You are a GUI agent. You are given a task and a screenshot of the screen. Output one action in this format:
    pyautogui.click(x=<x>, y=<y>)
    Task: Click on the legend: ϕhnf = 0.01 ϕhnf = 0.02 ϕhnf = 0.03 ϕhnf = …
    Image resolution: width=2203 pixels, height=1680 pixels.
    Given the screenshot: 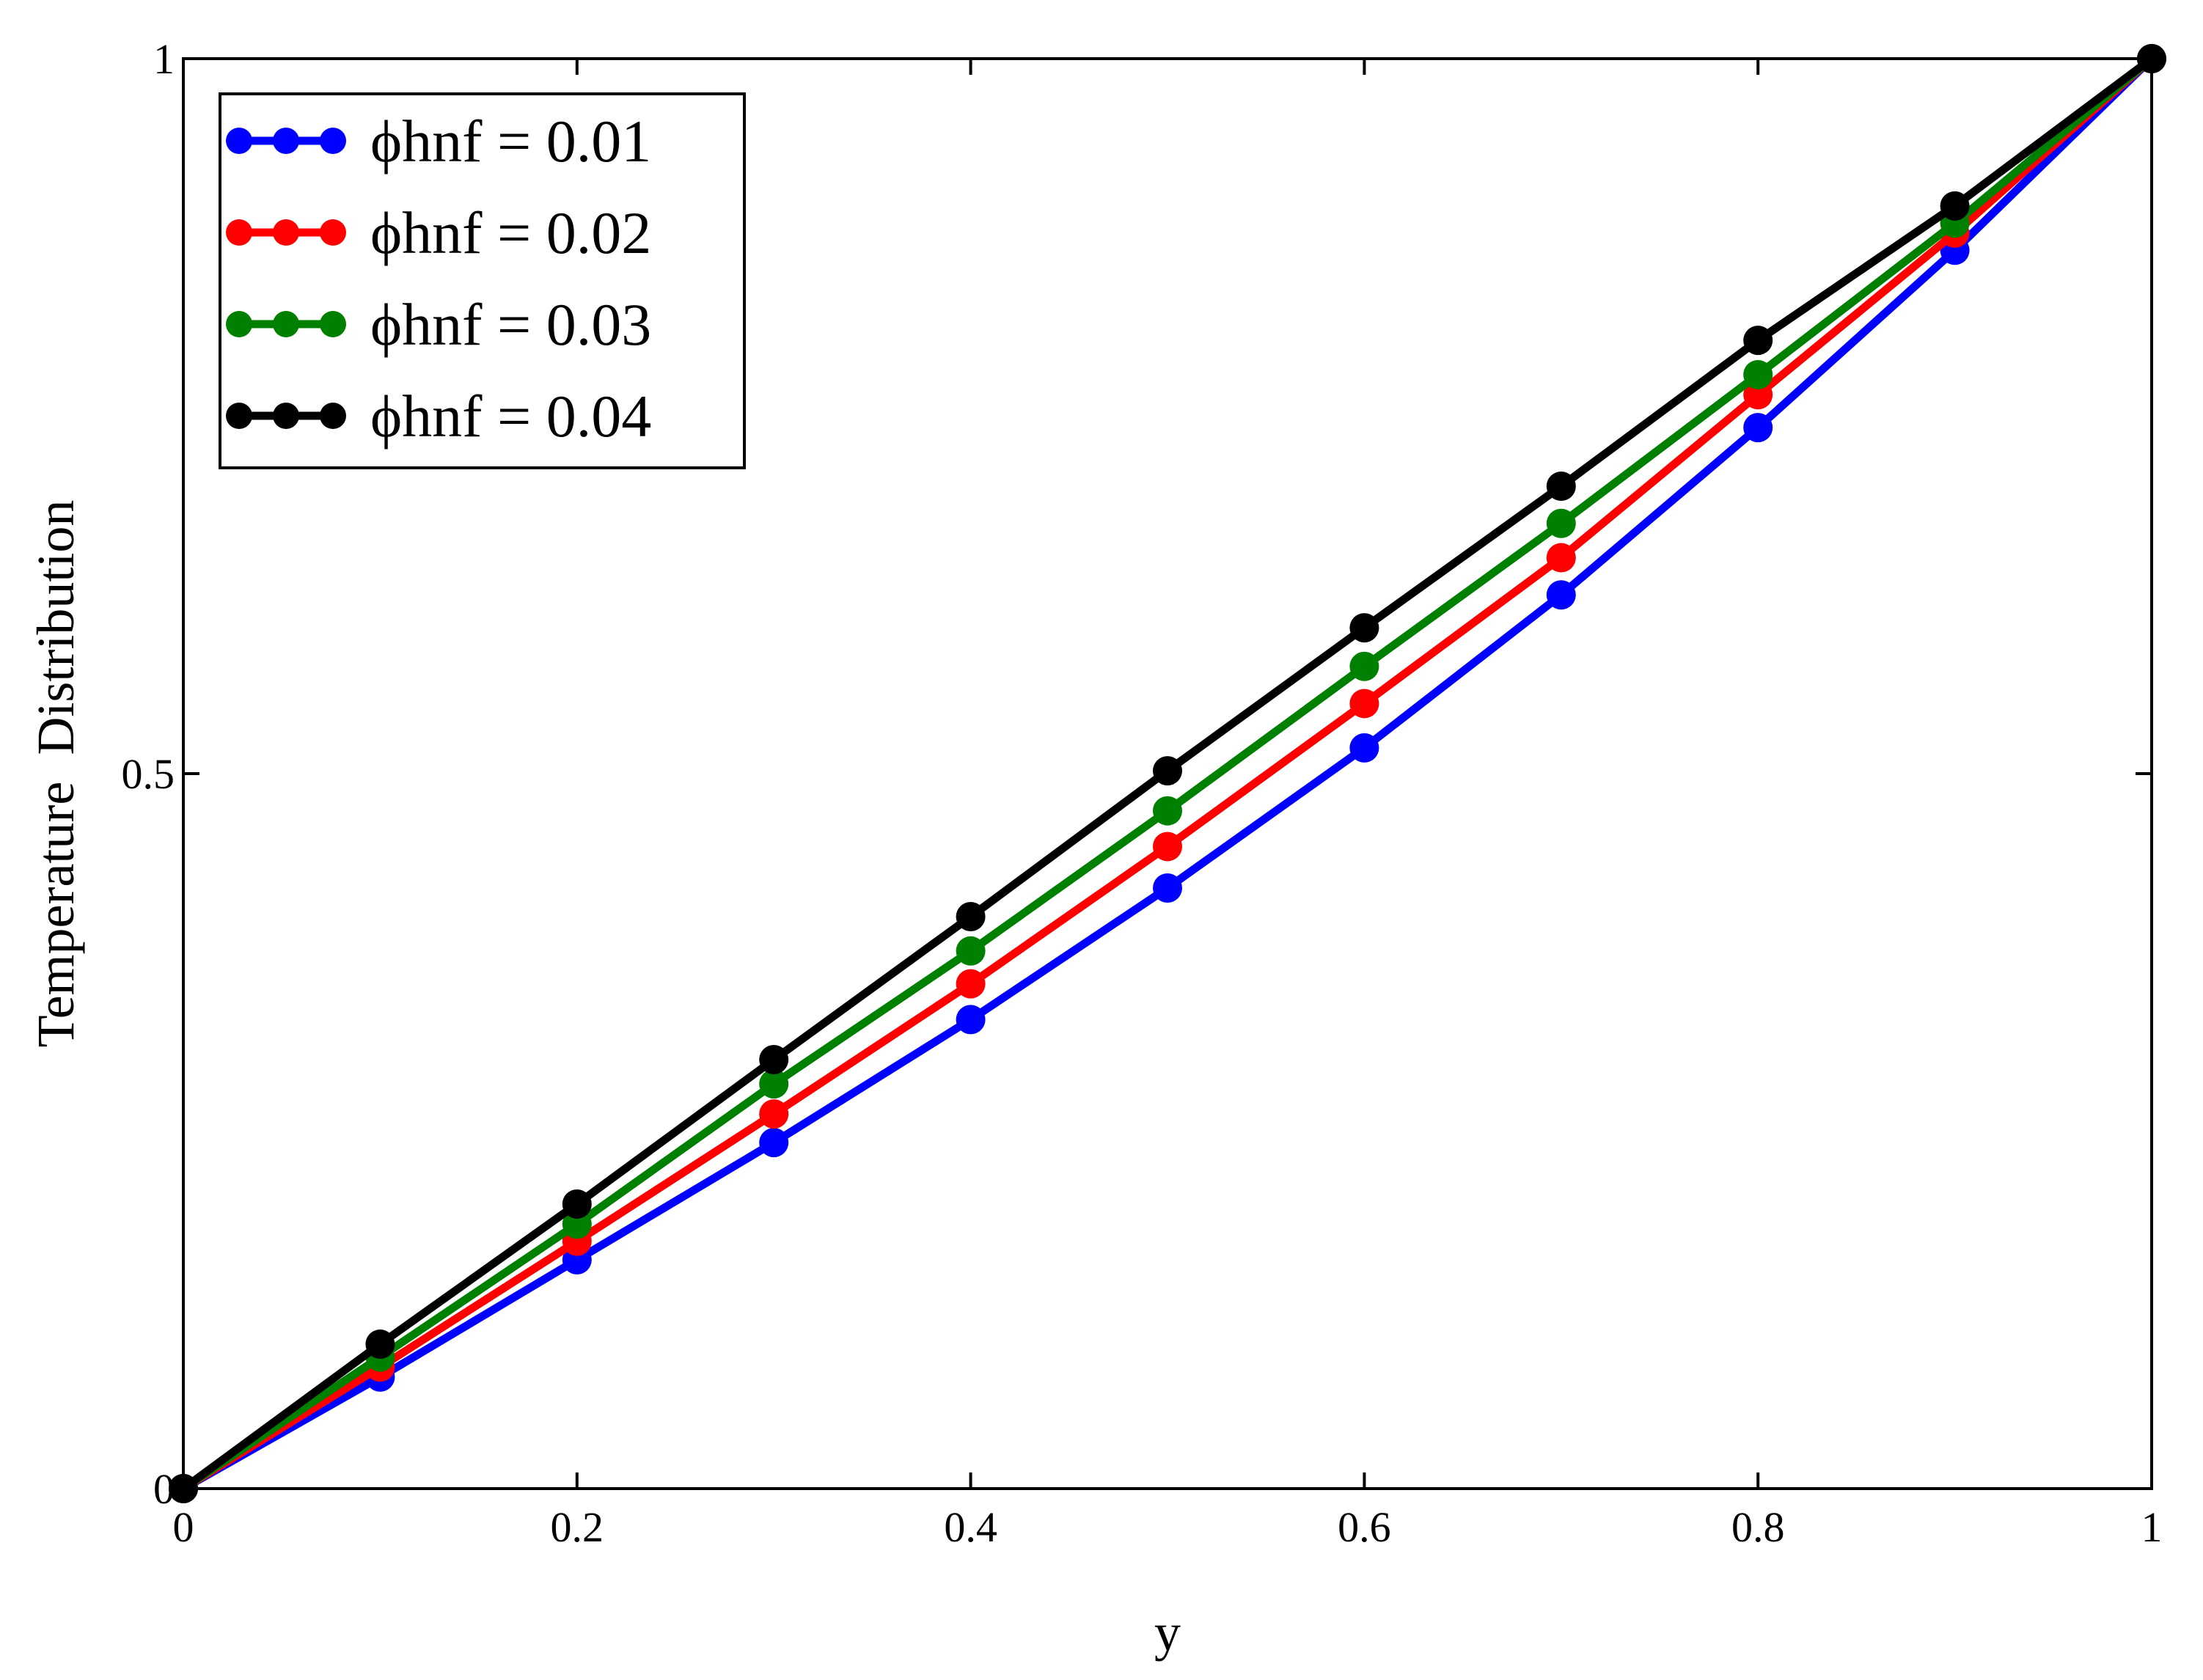 What is the action you would take?
    pyautogui.click(x=482, y=280)
    